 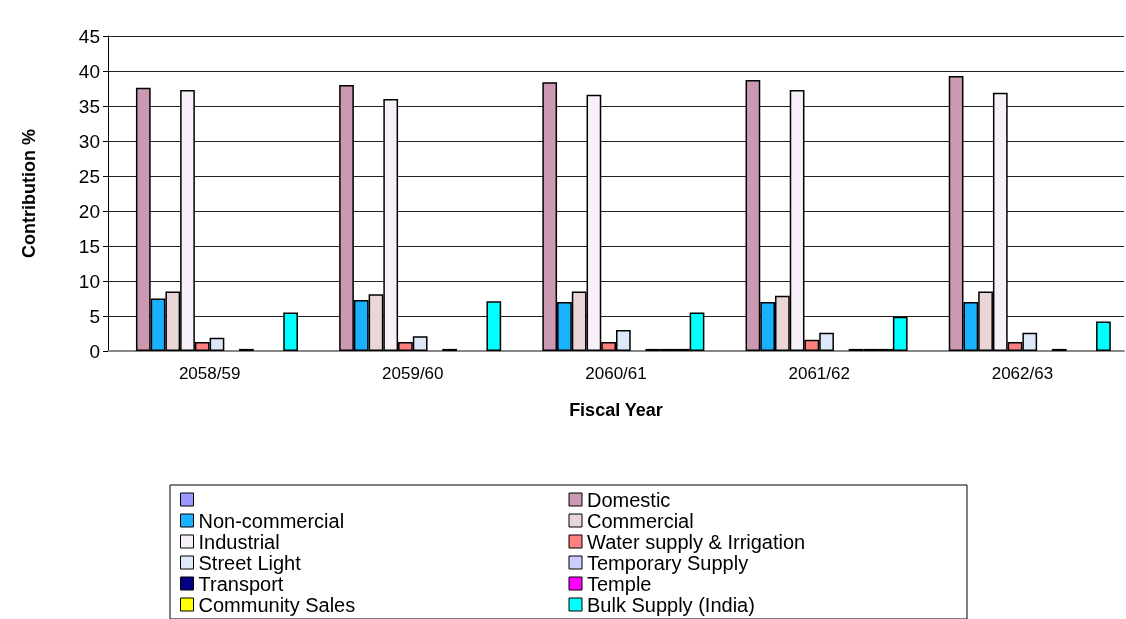 I want to click on x-tick-label: 2059/60, so click(x=413, y=373).